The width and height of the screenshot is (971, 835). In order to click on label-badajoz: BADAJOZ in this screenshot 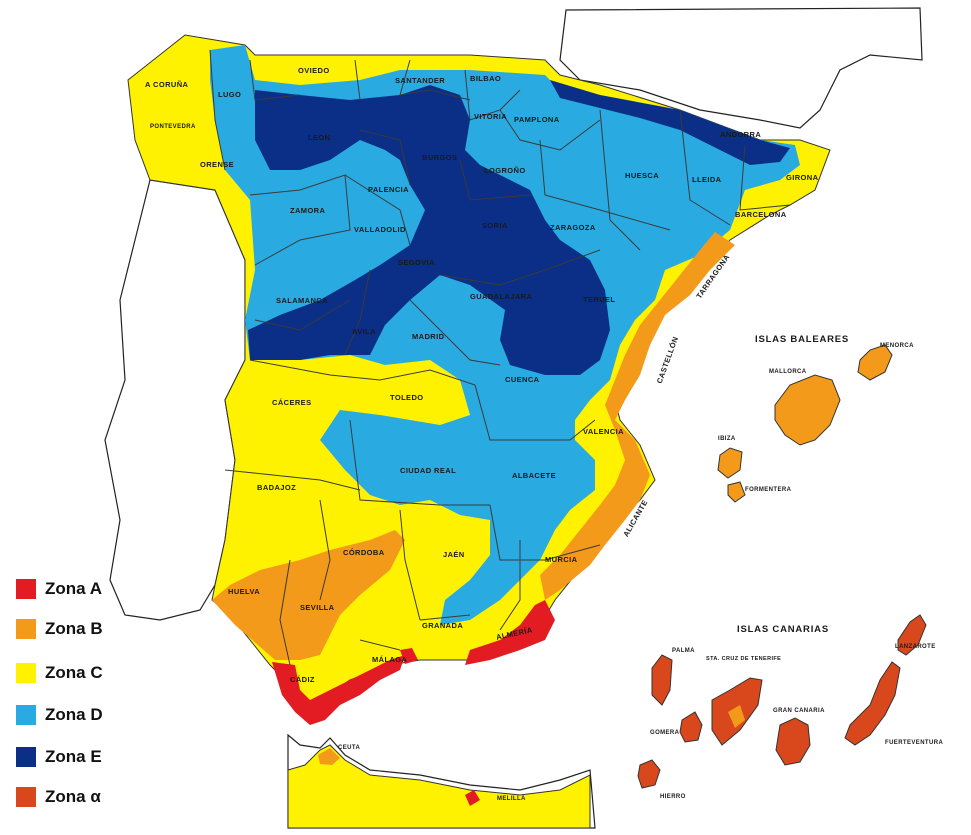, I will do `click(276, 487)`.